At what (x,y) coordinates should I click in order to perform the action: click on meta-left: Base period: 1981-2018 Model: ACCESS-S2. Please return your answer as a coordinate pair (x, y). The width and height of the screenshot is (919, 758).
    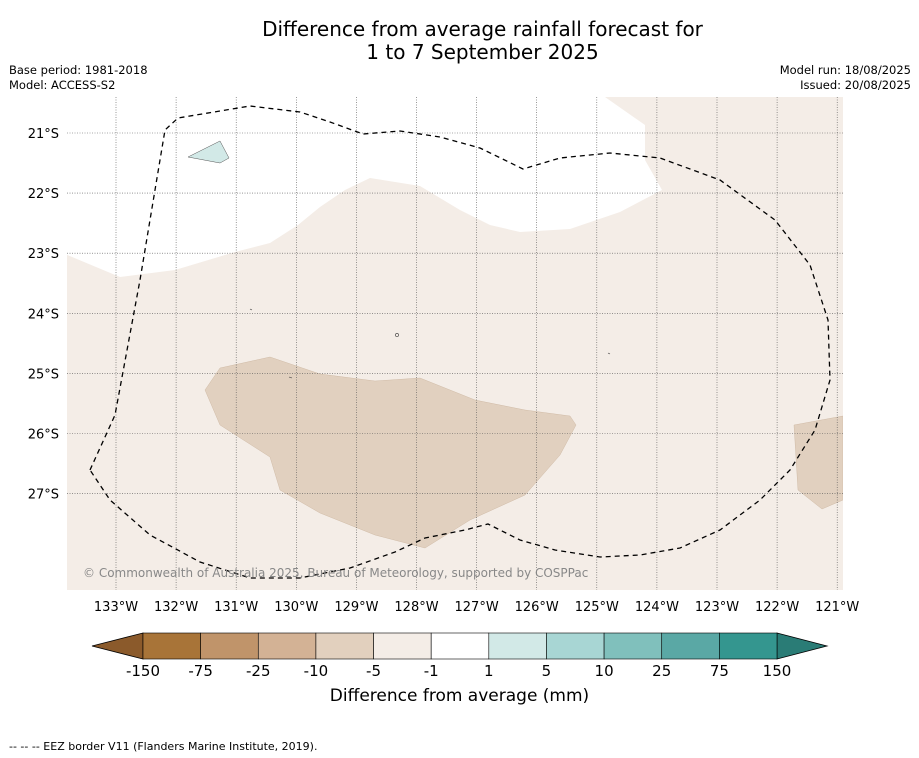
    Looking at the image, I should click on (78, 78).